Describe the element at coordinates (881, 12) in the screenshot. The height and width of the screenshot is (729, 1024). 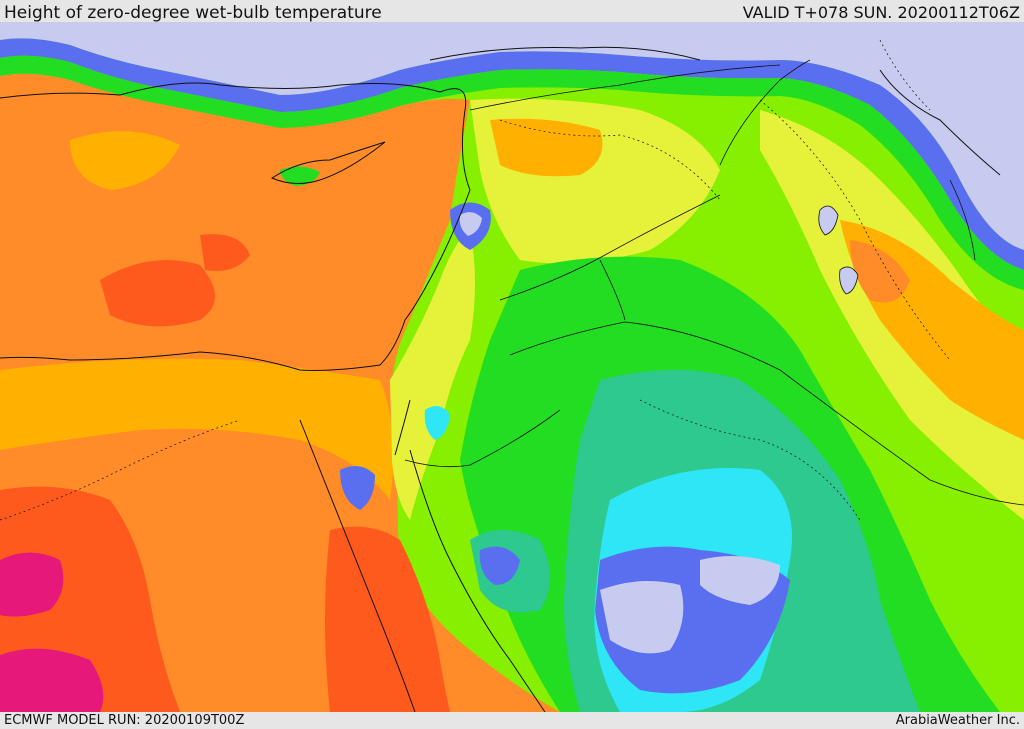
I see `valid-time: VALID T+078 SUN. 20200112T06Z` at that location.